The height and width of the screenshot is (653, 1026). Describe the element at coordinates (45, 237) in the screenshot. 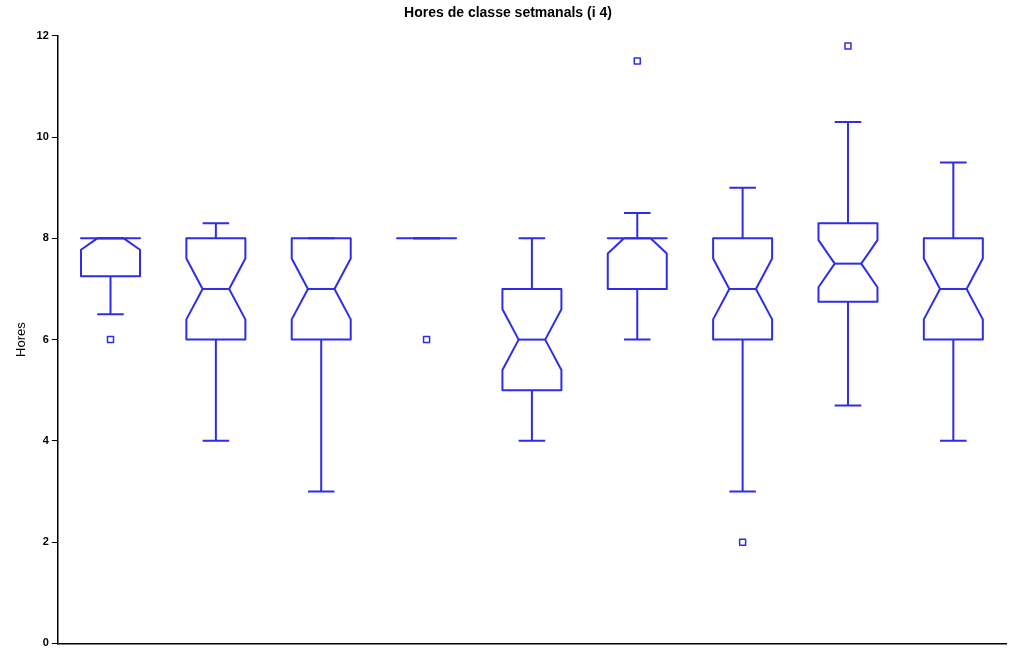

I see `y-tick-label: 8` at that location.